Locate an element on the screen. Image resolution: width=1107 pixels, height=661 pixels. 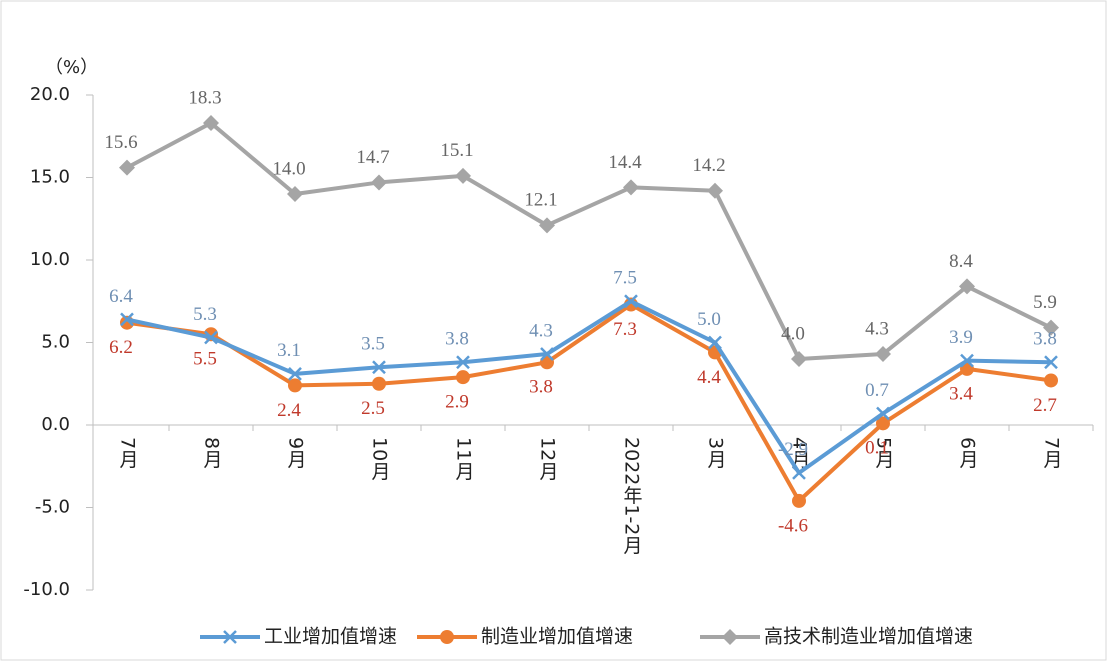
y-tick-label: 0.0 is located at coordinates (55, 424).